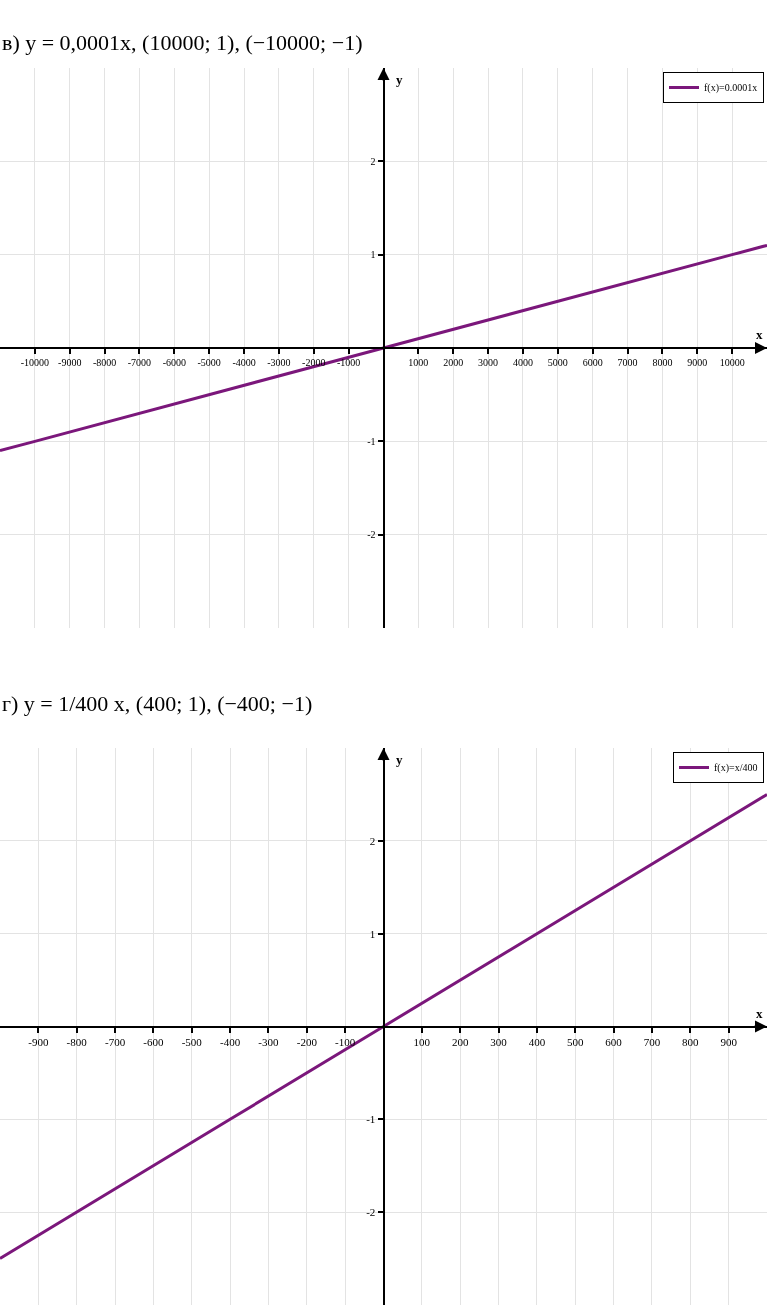 The image size is (767, 1309). What do you see at coordinates (104, 362) in the screenshot?
I see `x-tick-label: -8000` at bounding box center [104, 362].